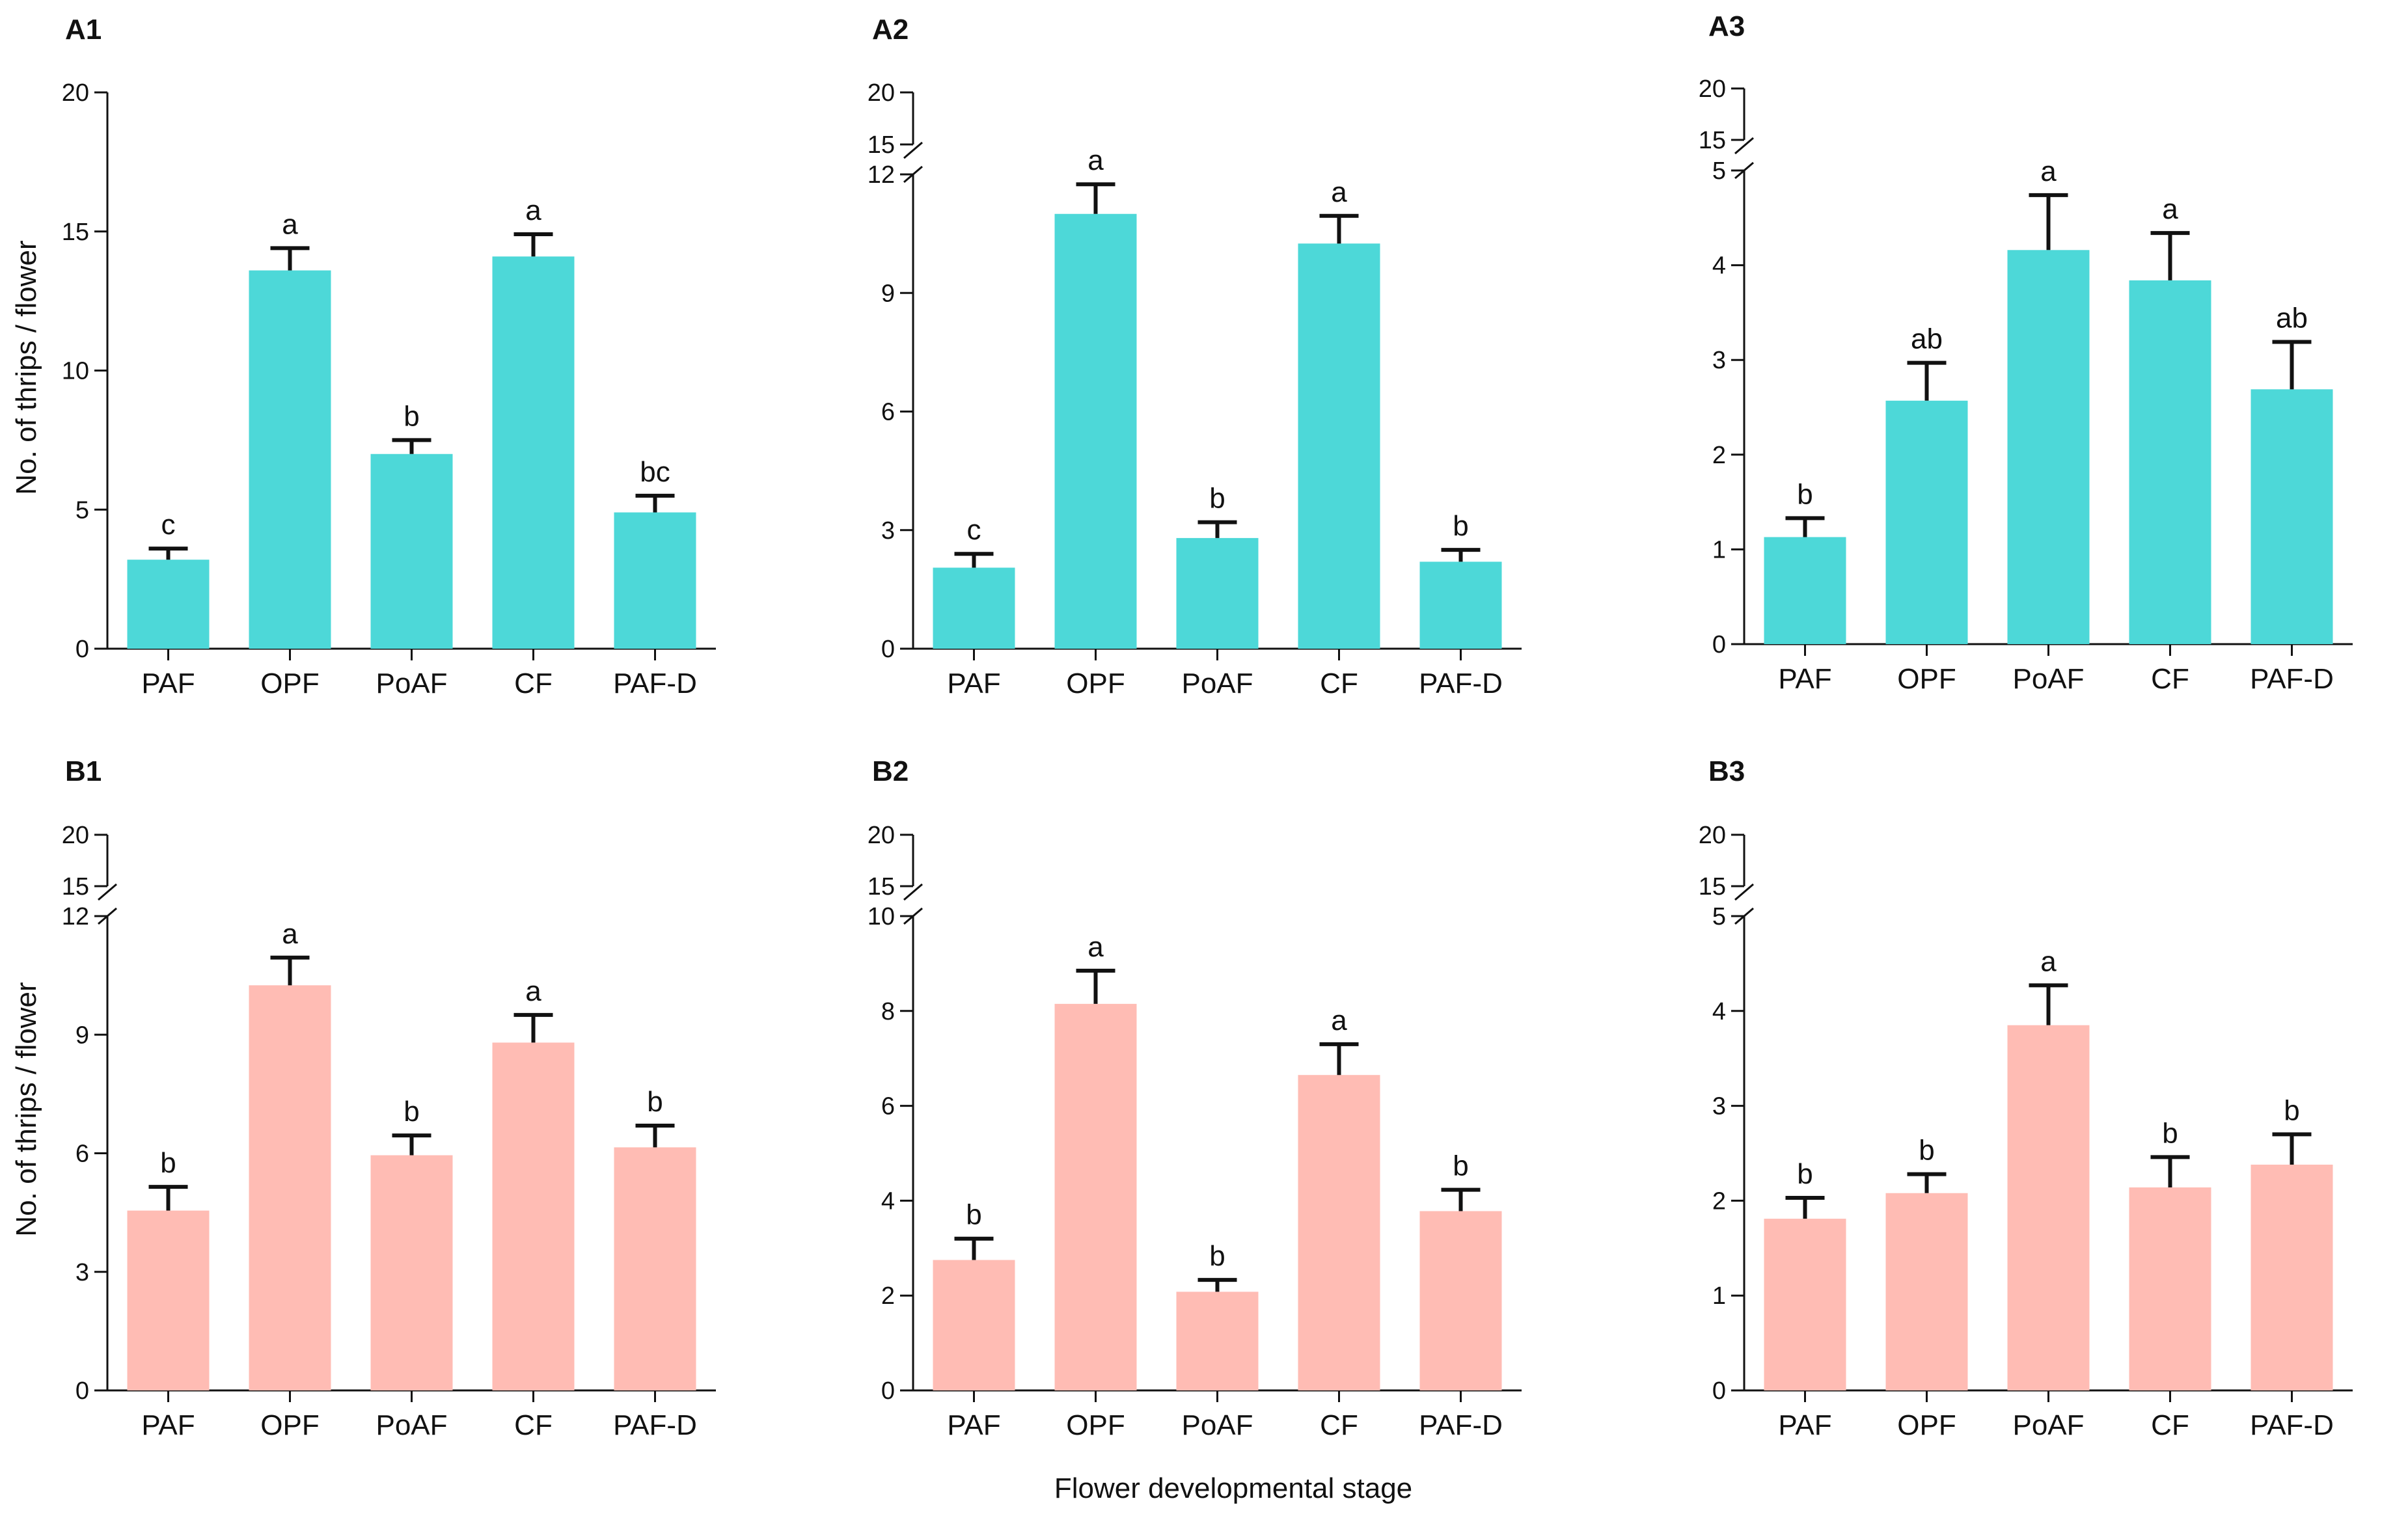  I want to click on panel-label: A2, so click(890, 30).